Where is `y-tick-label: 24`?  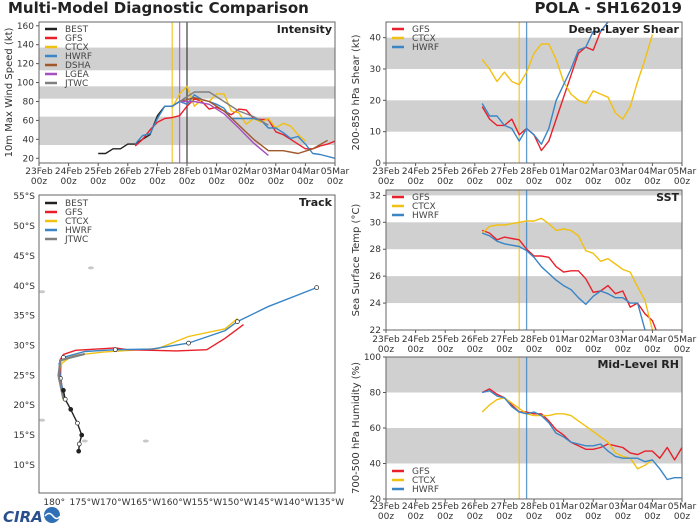
y-tick-label: 24 is located at coordinates (376, 304).